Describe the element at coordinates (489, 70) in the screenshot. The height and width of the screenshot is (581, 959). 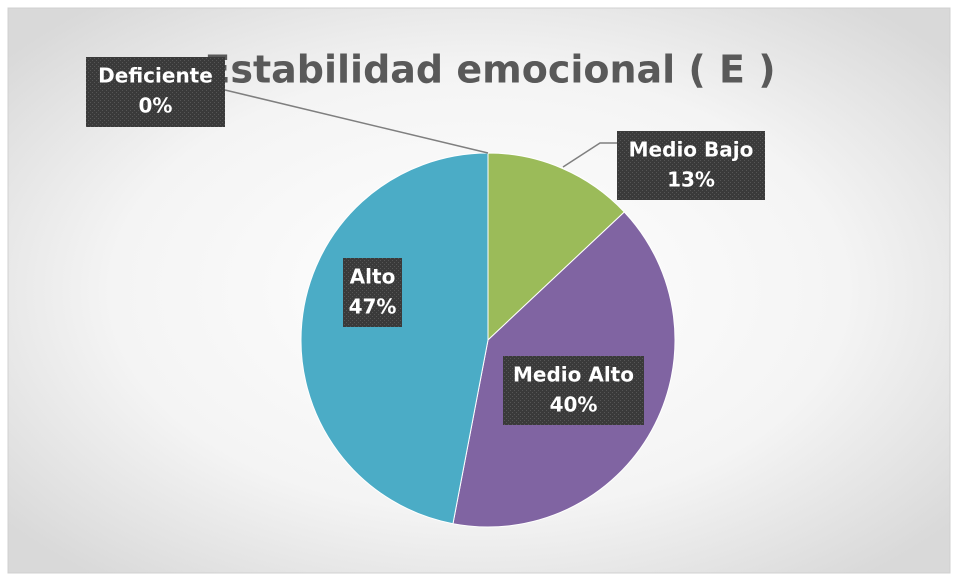
I see `chart-title: Estabilidad emocional ( E )` at that location.